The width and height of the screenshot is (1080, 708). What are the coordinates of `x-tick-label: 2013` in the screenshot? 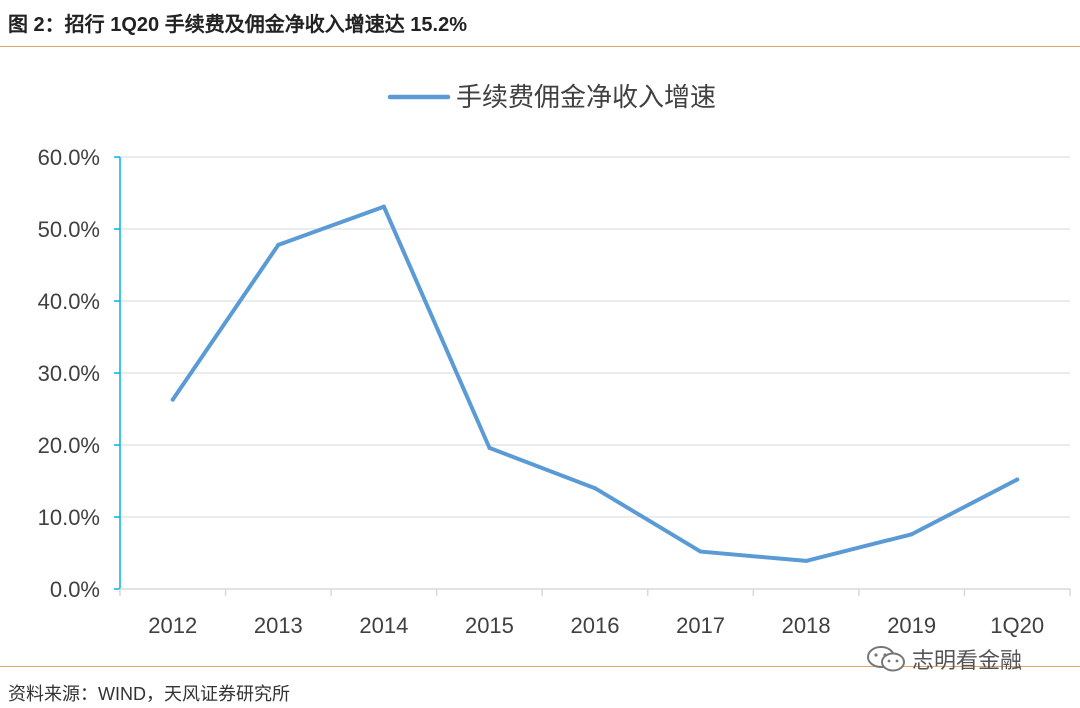 It's located at (278, 625).